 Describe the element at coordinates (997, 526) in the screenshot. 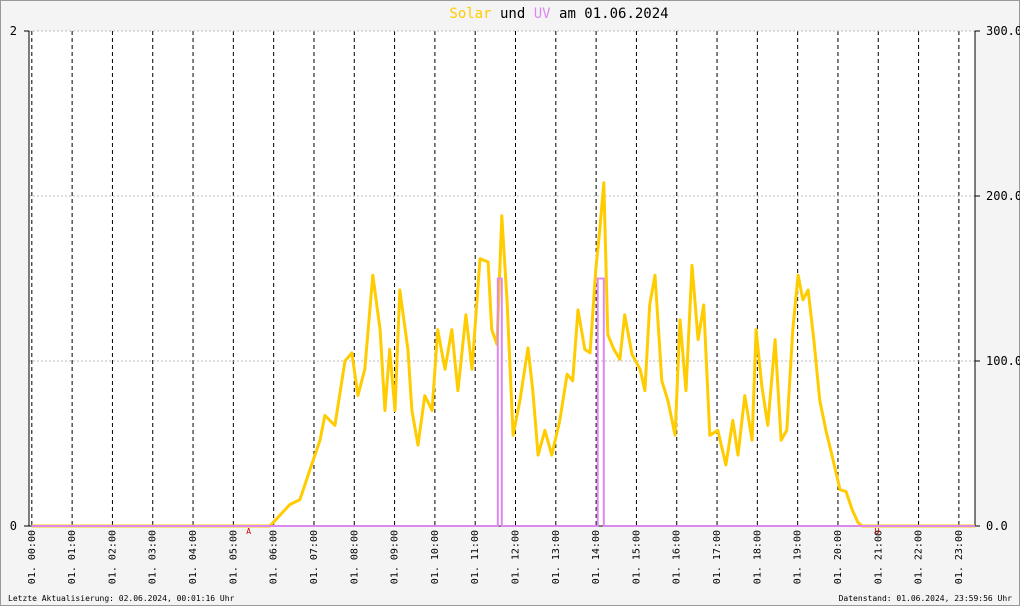

I see `y2-tick-label: 0.0` at that location.